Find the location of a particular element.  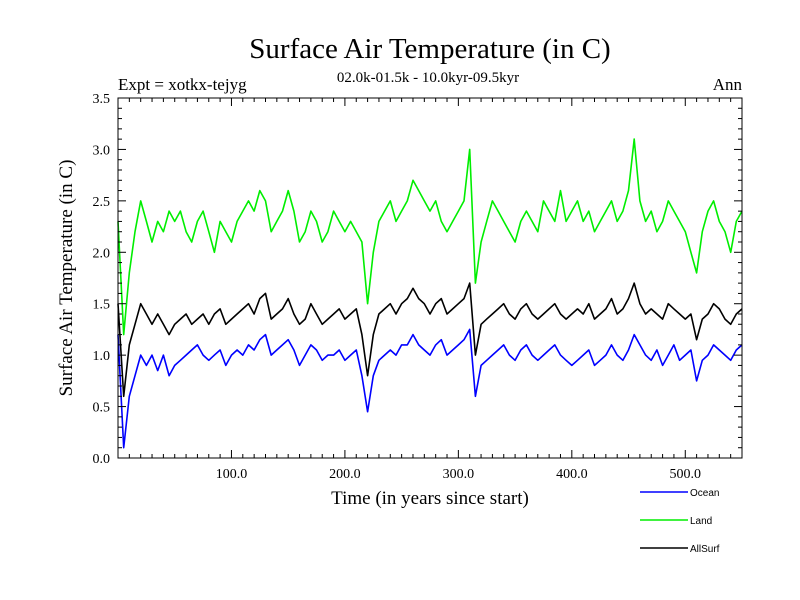

chart-subtitle: 02.0k-01.5k - 10.0kyr-09.5kyr is located at coordinates (428, 78).